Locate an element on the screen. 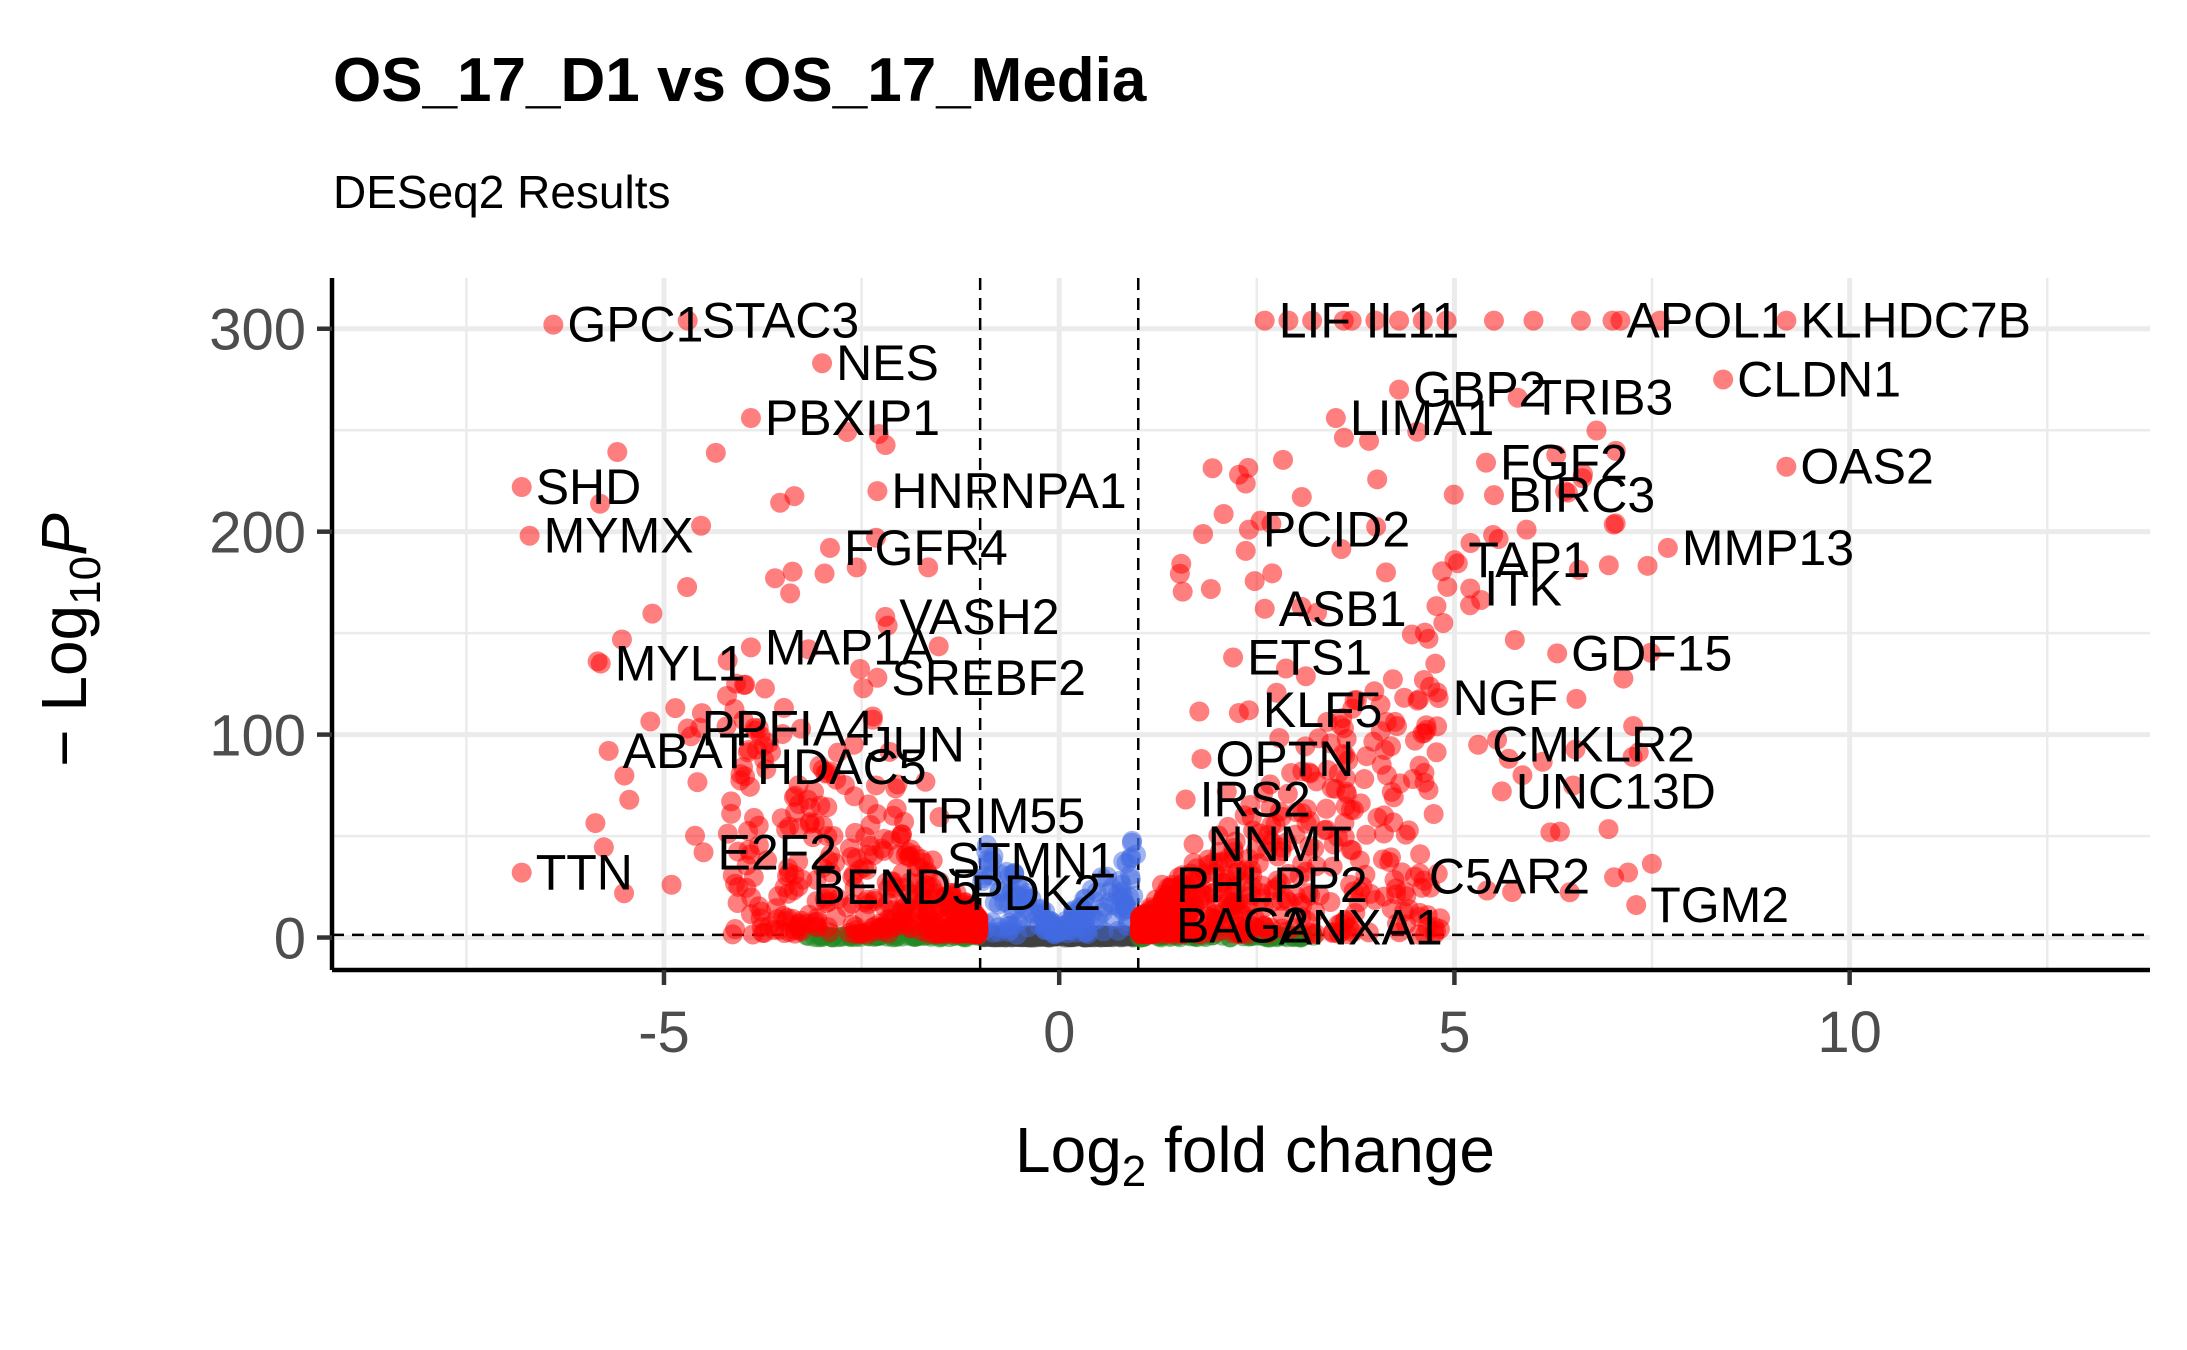  gene-label: E2F2 is located at coordinates (778, 852).